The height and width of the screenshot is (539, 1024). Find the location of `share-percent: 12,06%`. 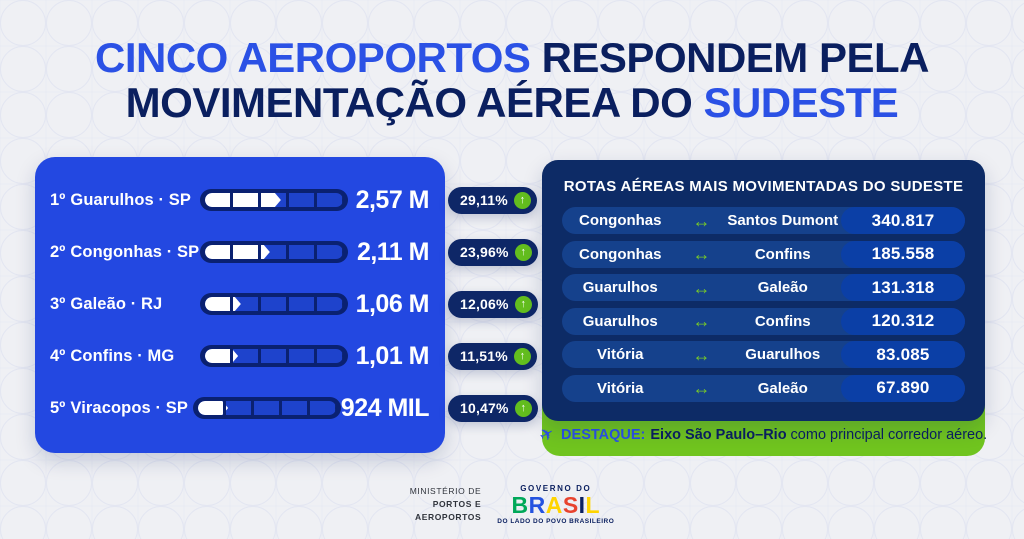

share-percent: 12,06% is located at coordinates (484, 304).